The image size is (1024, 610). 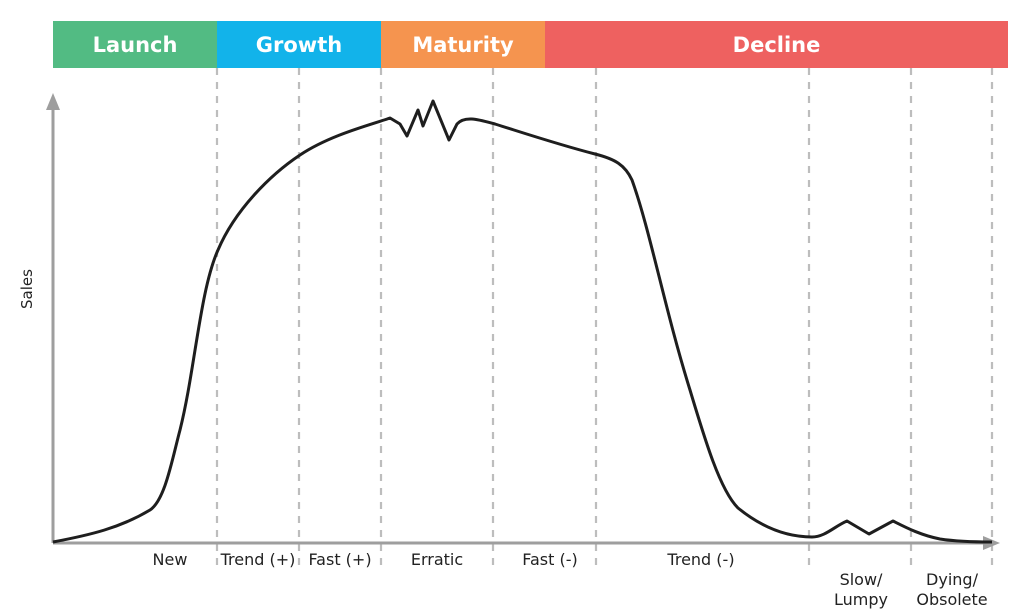 What do you see at coordinates (53, 101) in the screenshot?
I see `y-axis-arrow` at bounding box center [53, 101].